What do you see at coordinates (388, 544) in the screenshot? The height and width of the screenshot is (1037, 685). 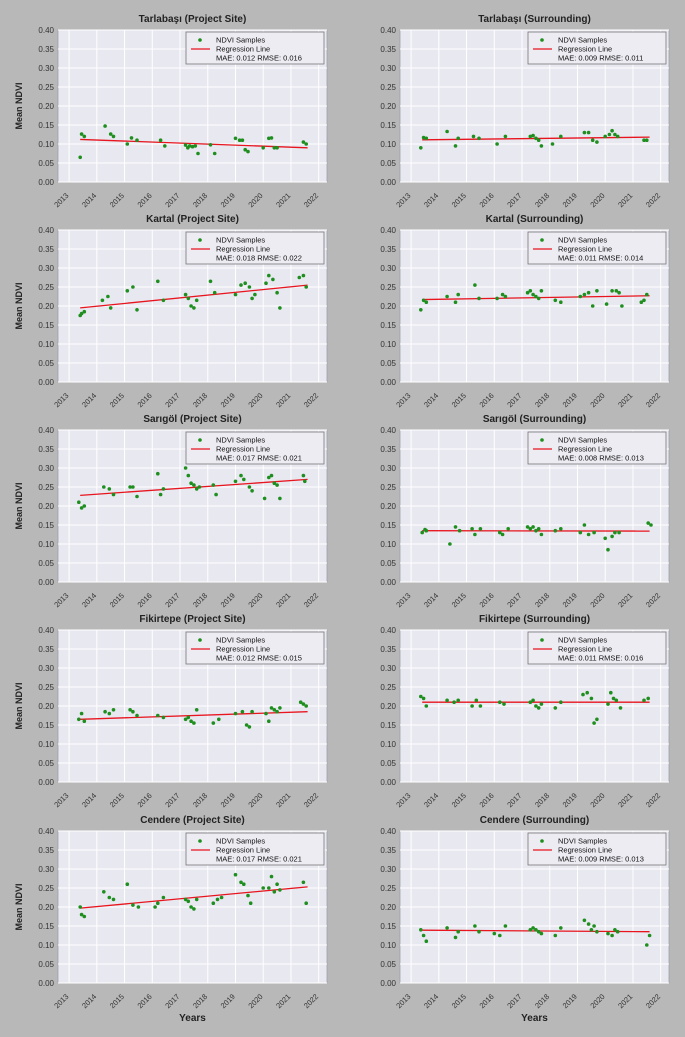 I see `y-tick-label: 0.10` at bounding box center [388, 544].